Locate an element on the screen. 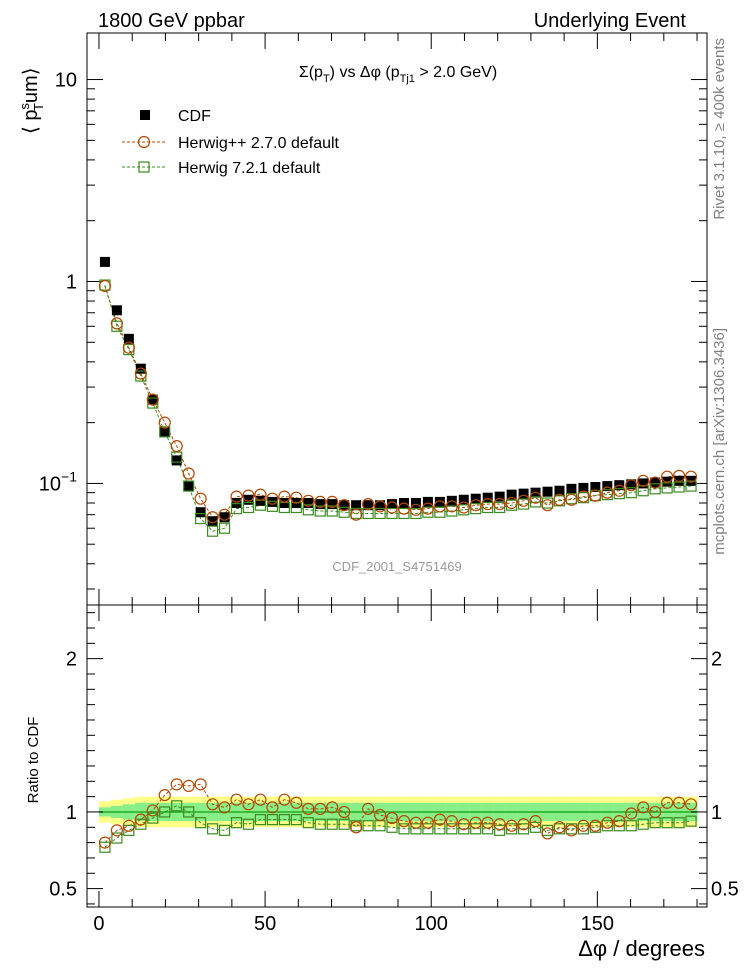 The width and height of the screenshot is (746, 972). x-tick-label: 0 is located at coordinates (98, 924).